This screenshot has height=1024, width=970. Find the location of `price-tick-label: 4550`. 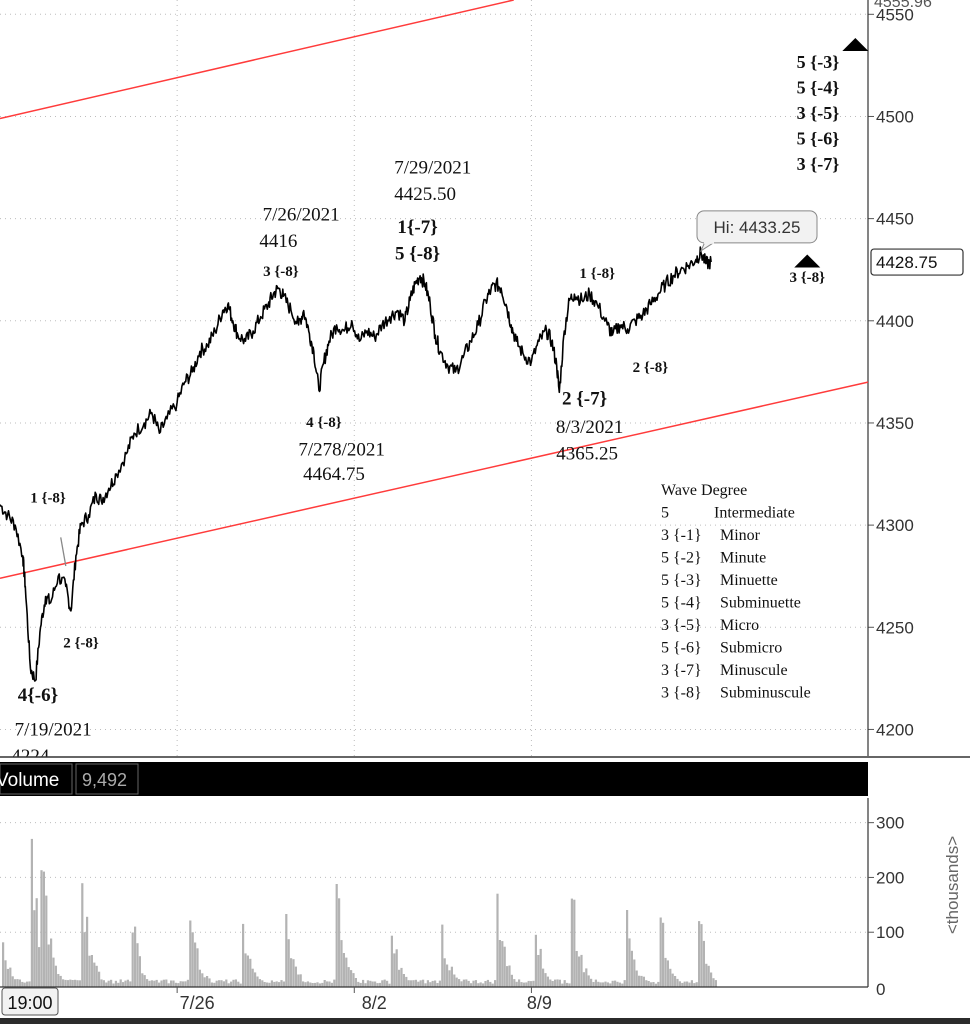

price-tick-label: 4550 is located at coordinates (895, 14).